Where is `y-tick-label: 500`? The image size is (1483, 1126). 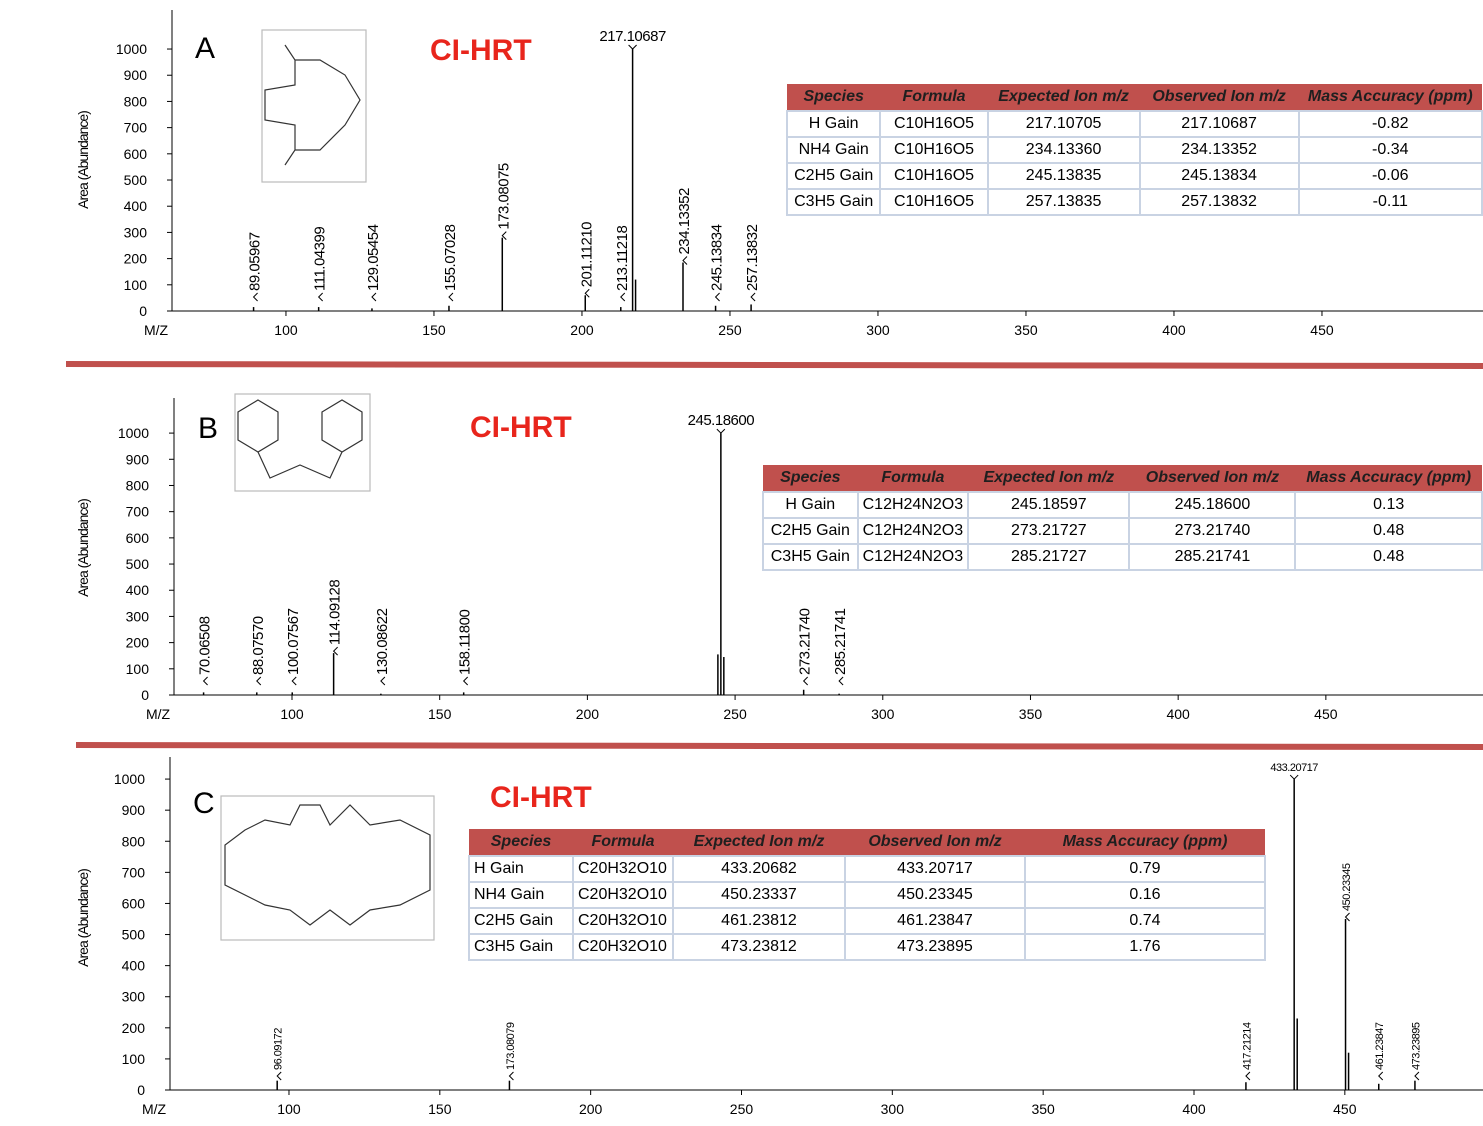
y-tick-label: 500 is located at coordinates (138, 564).